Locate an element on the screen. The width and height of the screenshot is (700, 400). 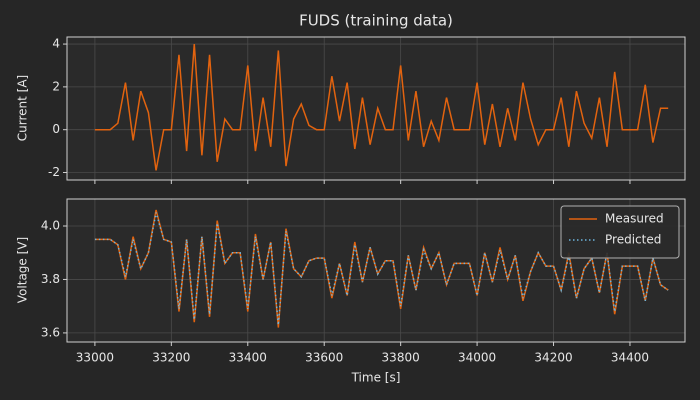
y-tick-label: 2 is located at coordinates (56, 86).